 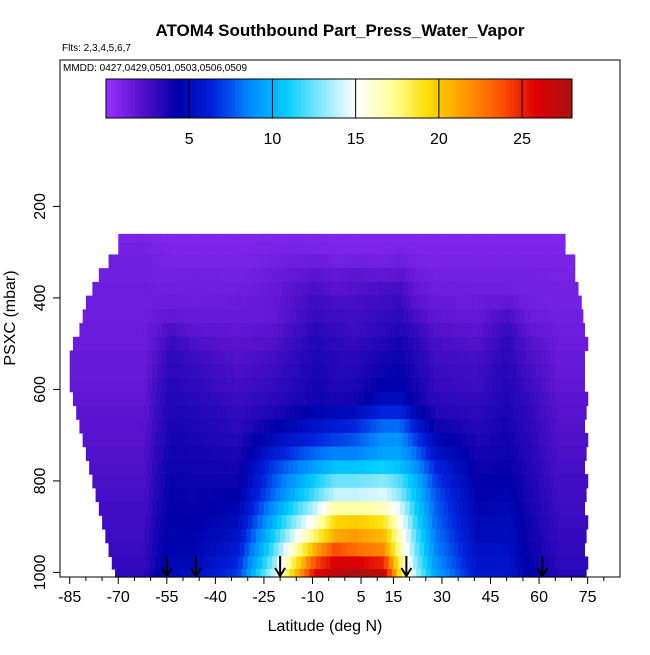 What do you see at coordinates (155, 68) in the screenshot?
I see `dates-annotation: MMDD: 0427,0429,0501,0503,0506,0509` at bounding box center [155, 68].